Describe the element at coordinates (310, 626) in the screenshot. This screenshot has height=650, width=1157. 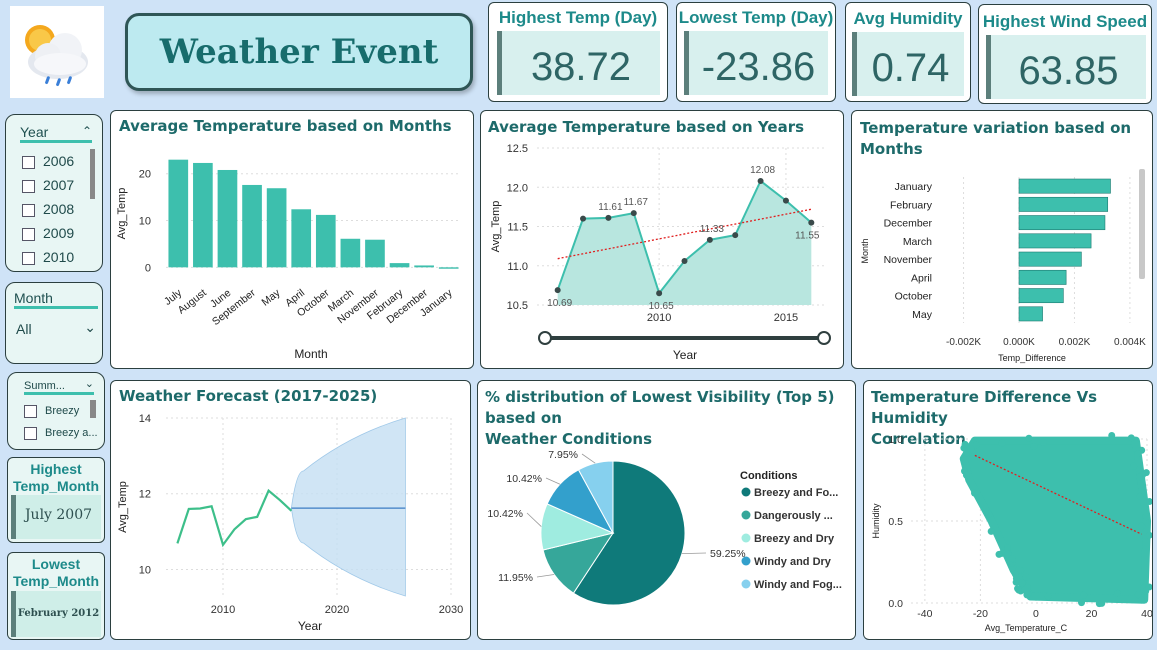
I see `x-axis-label: Year` at that location.